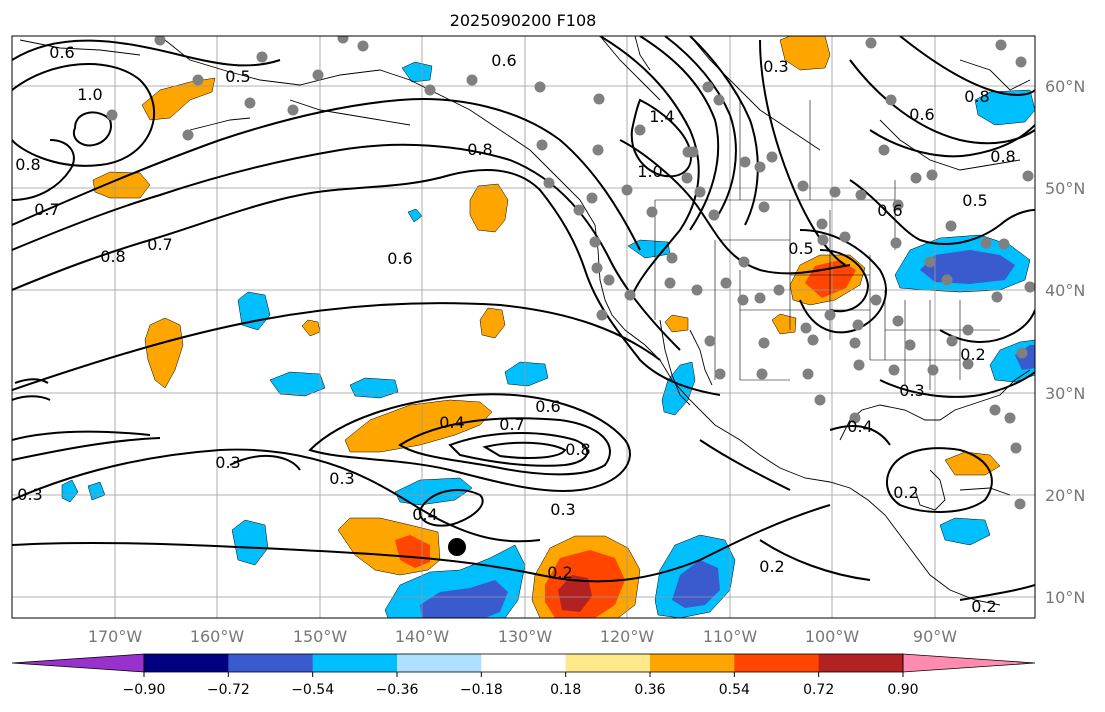 Image resolution: width=1105 pixels, height=712 pixels. I want to click on contour-label: 1.4, so click(661, 116).